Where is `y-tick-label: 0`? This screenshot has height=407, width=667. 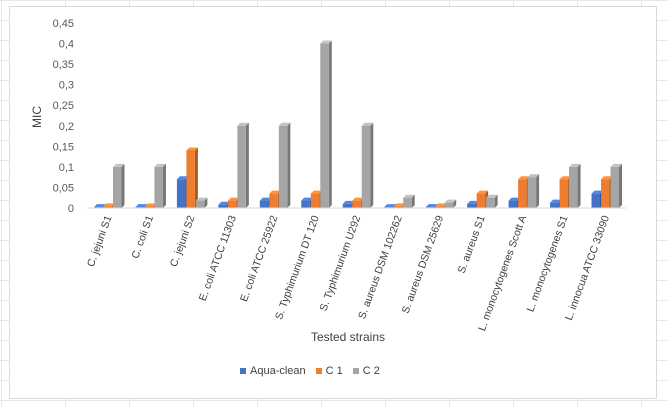
y-tick-label: 0 is located at coordinates (71, 209).